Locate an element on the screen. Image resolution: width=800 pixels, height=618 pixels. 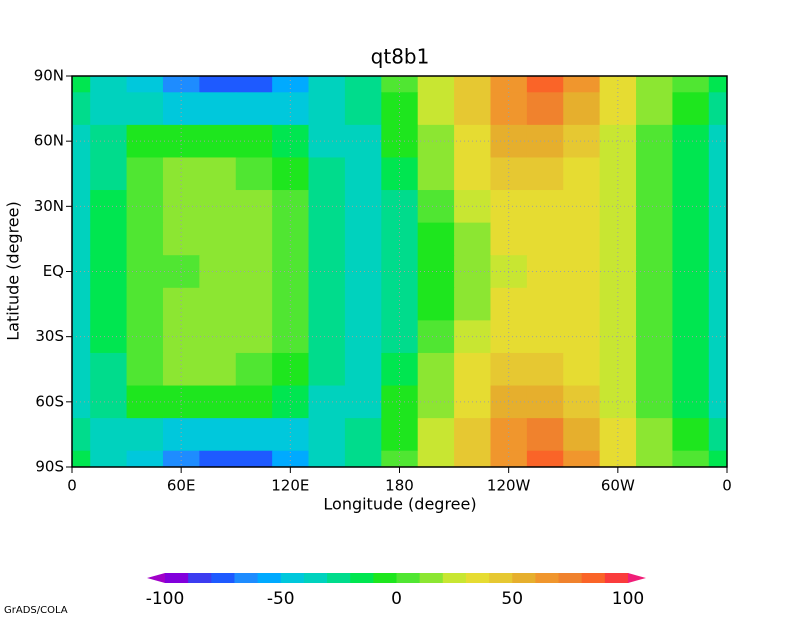
colorbar-label: 50 is located at coordinates (512, 599).